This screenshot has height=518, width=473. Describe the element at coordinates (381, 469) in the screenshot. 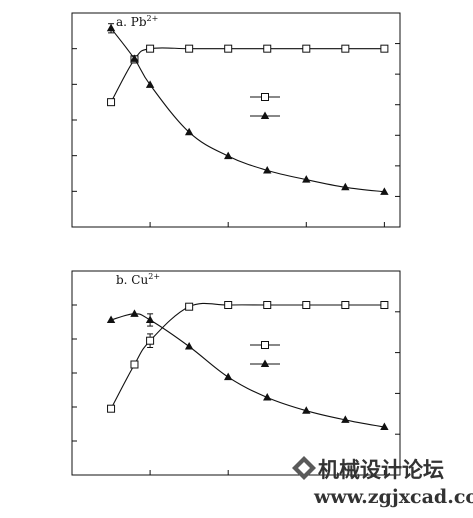

I see `watermark-title: 机械设计论坛` at that location.